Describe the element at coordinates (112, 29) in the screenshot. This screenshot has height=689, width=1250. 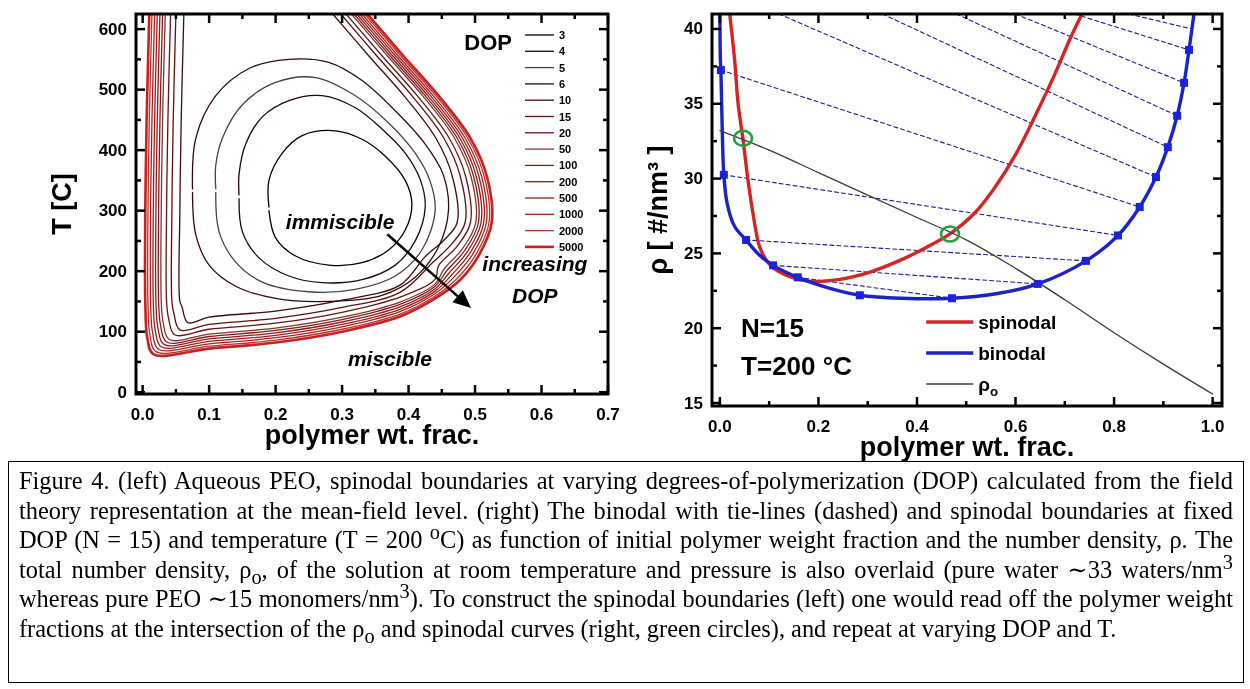
I see `y-tick-label: 600` at that location.